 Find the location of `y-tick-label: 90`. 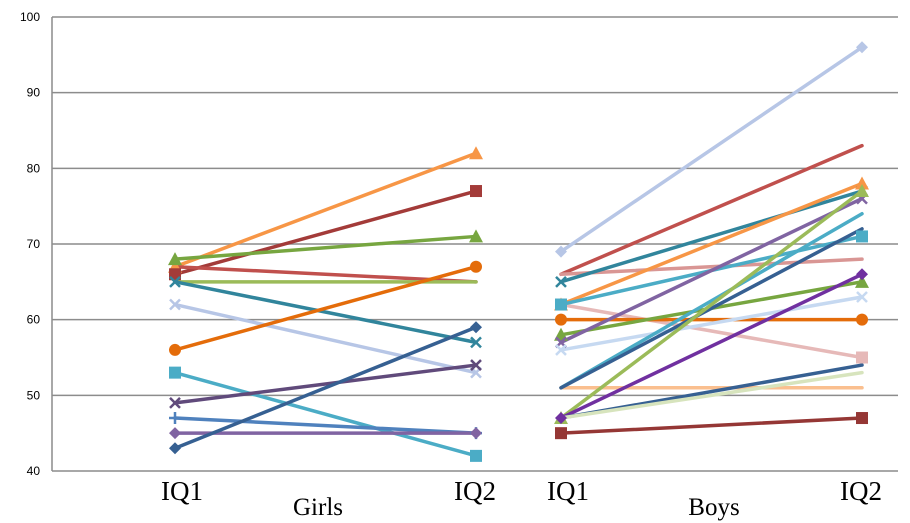

y-tick-label: 90 is located at coordinates (34, 93).